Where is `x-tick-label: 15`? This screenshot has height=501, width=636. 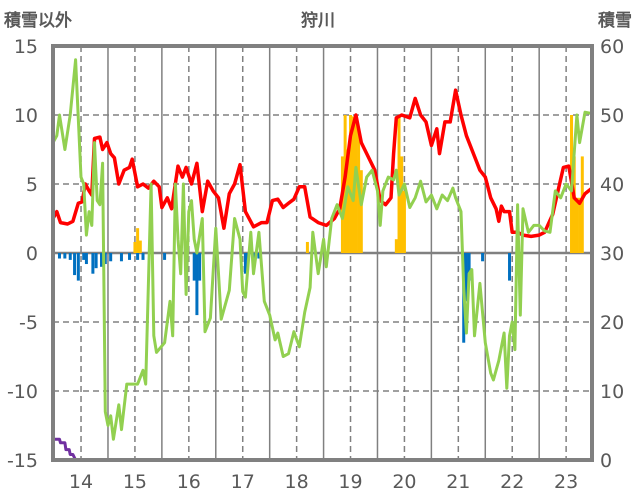
x-tick-label: 15 is located at coordinates (135, 482).